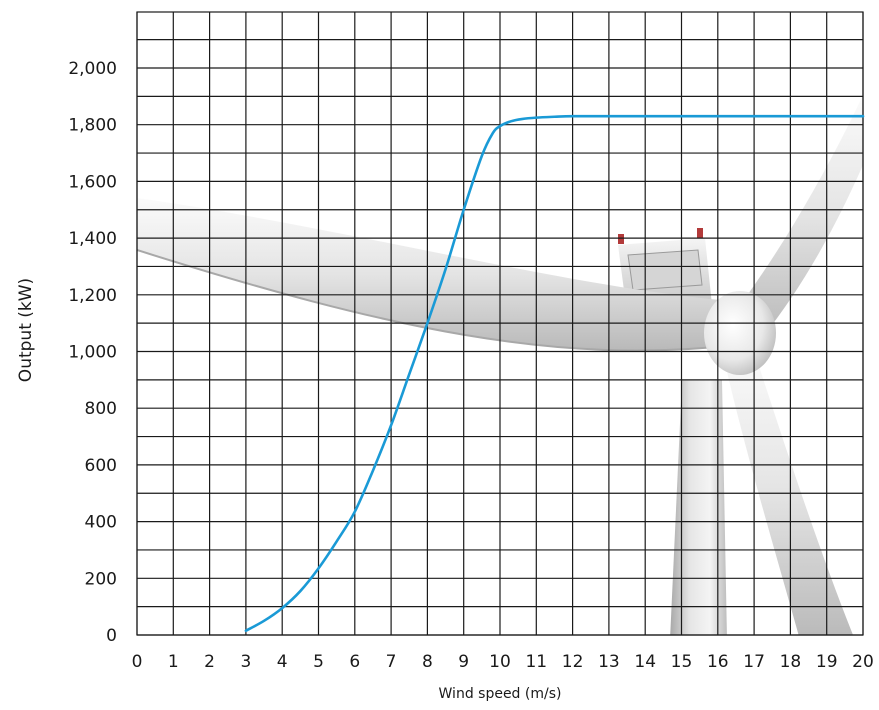 This screenshot has width=879, height=710. I want to click on x-tick-label-13: 13, so click(609, 662).